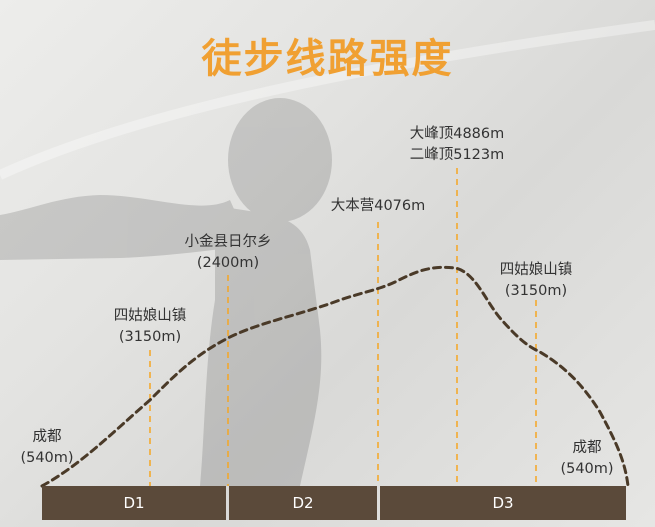 The image size is (655, 527). Describe the element at coordinates (457, 145) in the screenshot. I see `waypoint-label-summit: 大峰顶4886m 二峰顶5123m` at that location.